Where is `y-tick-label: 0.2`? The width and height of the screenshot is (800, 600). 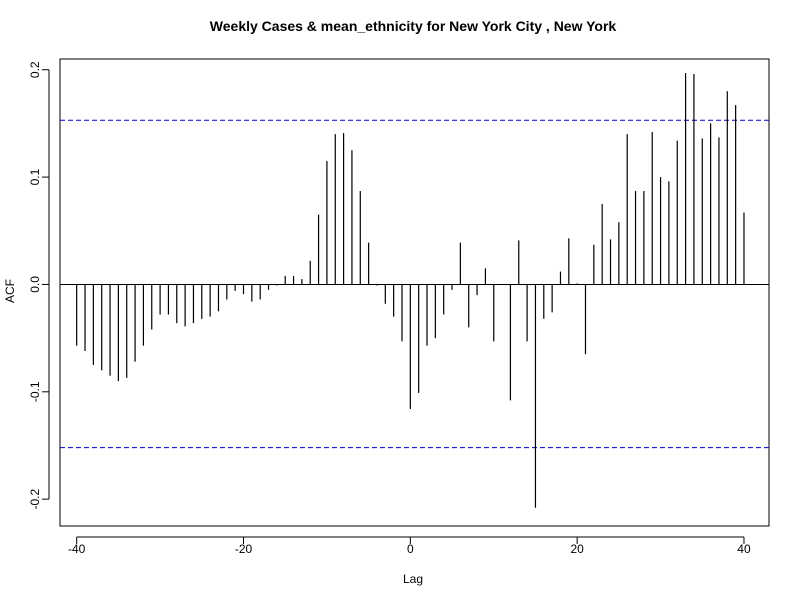
y-tick-label: 0.2 is located at coordinates (35, 69).